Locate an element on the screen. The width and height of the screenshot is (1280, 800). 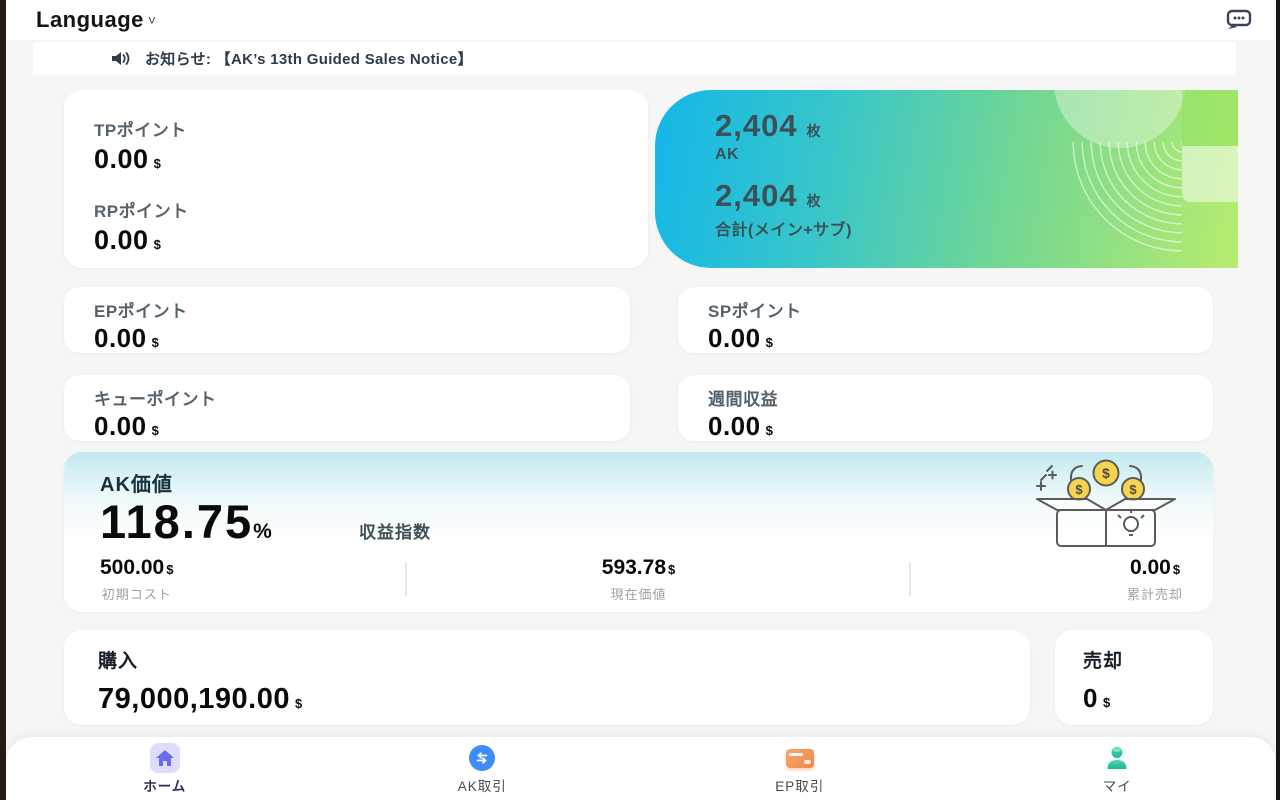
percent-sign: % is located at coordinates (262, 531).